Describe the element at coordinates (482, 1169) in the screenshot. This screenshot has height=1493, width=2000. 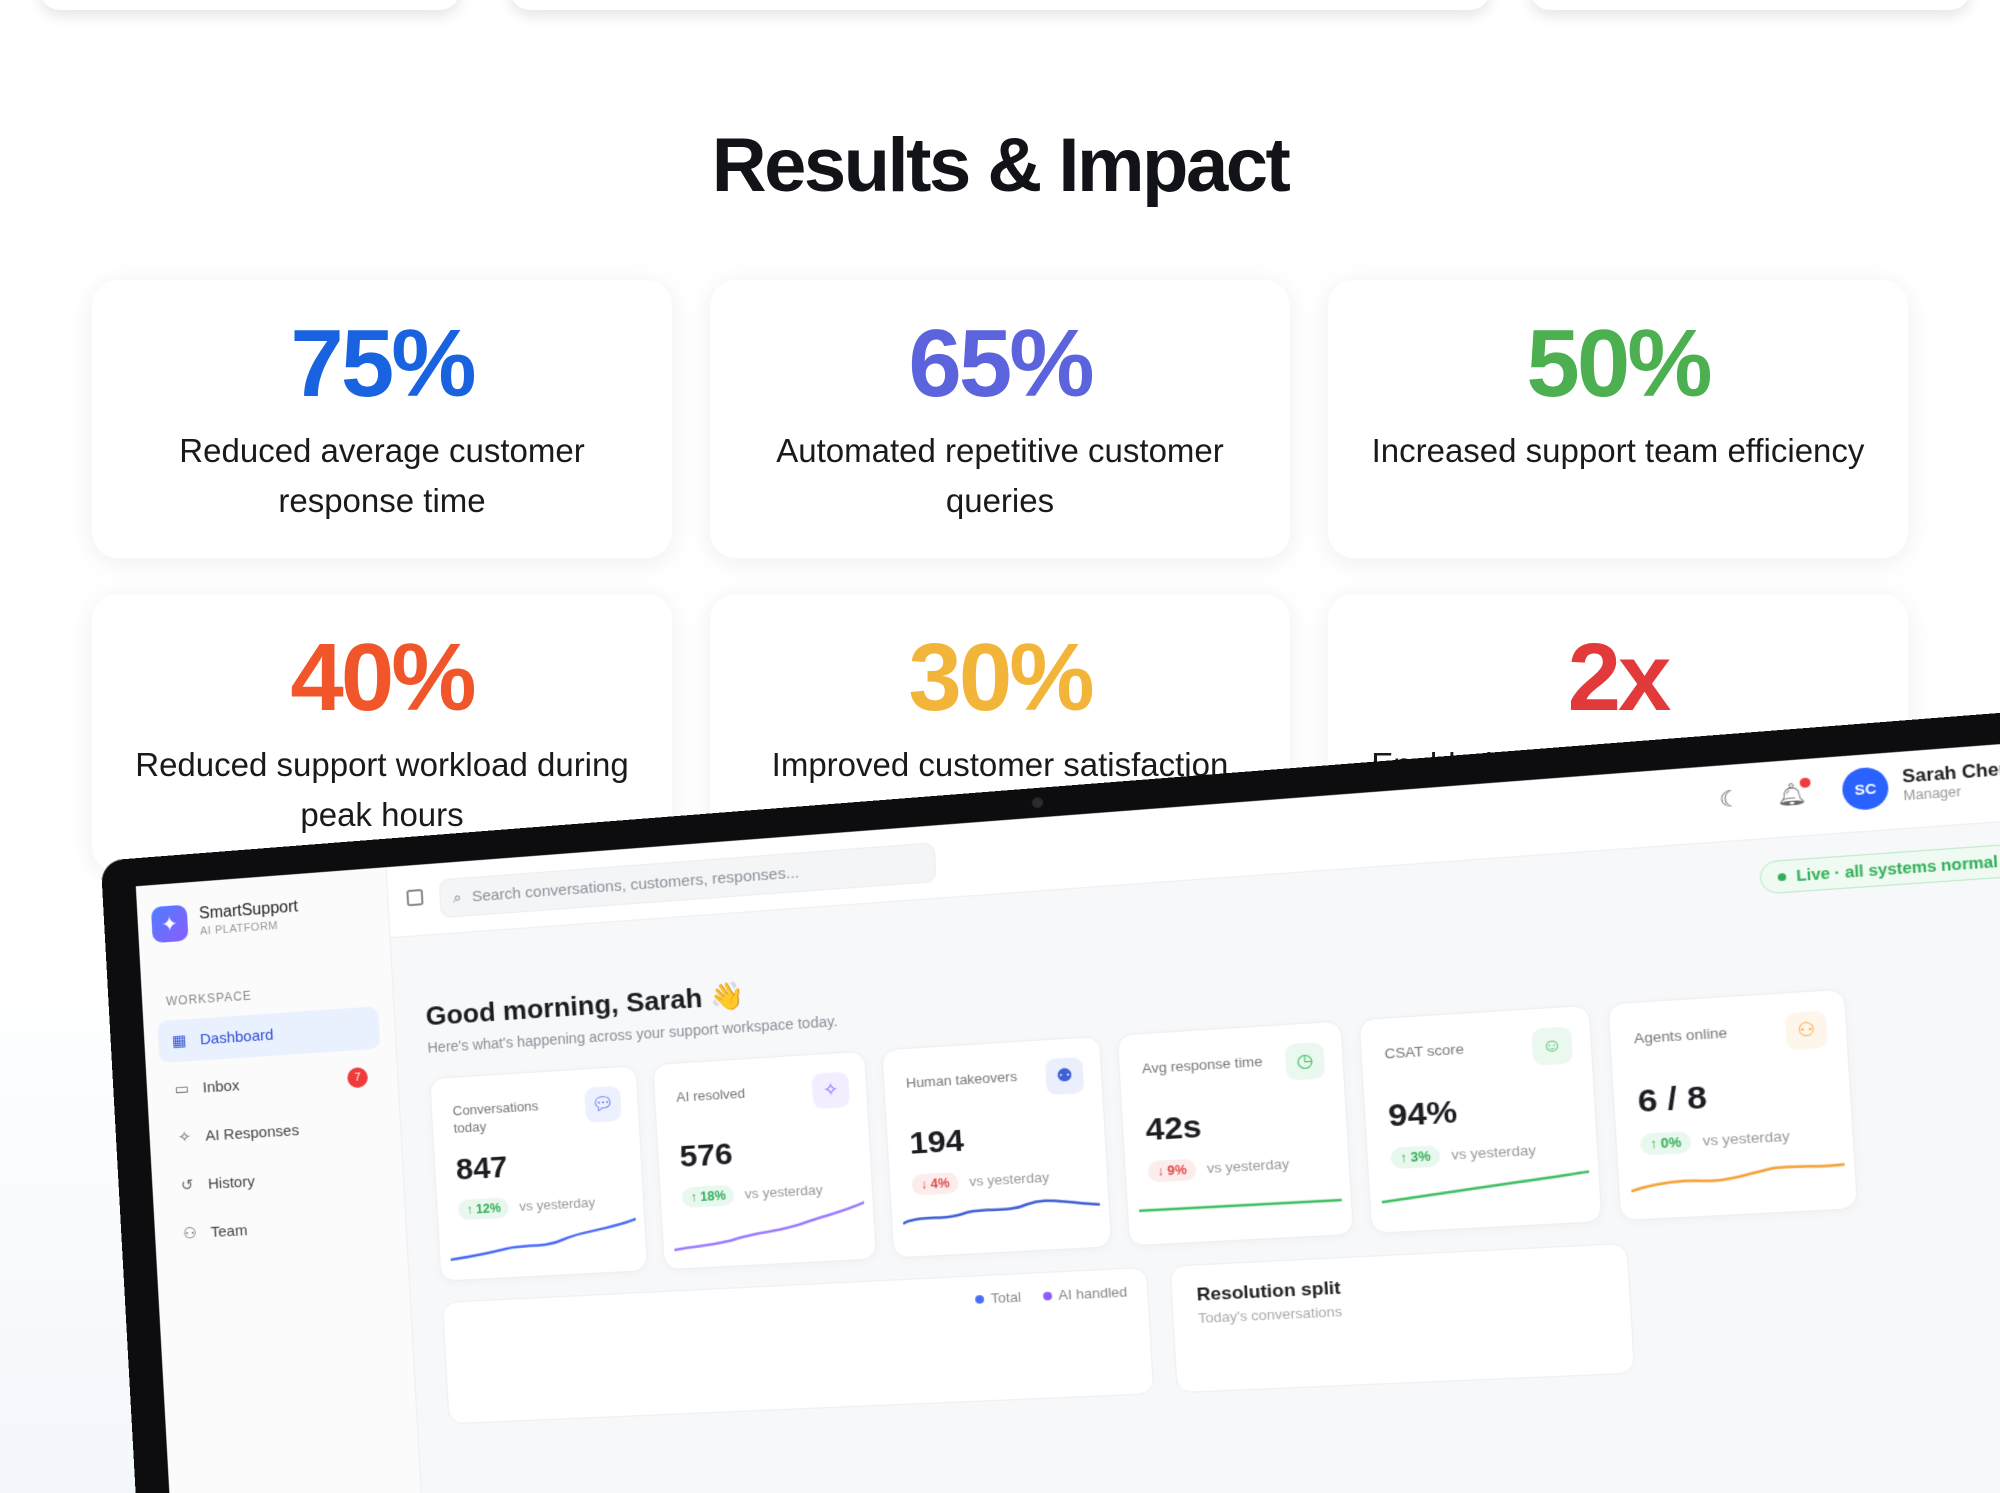
I see `kpi-value: 847` at that location.